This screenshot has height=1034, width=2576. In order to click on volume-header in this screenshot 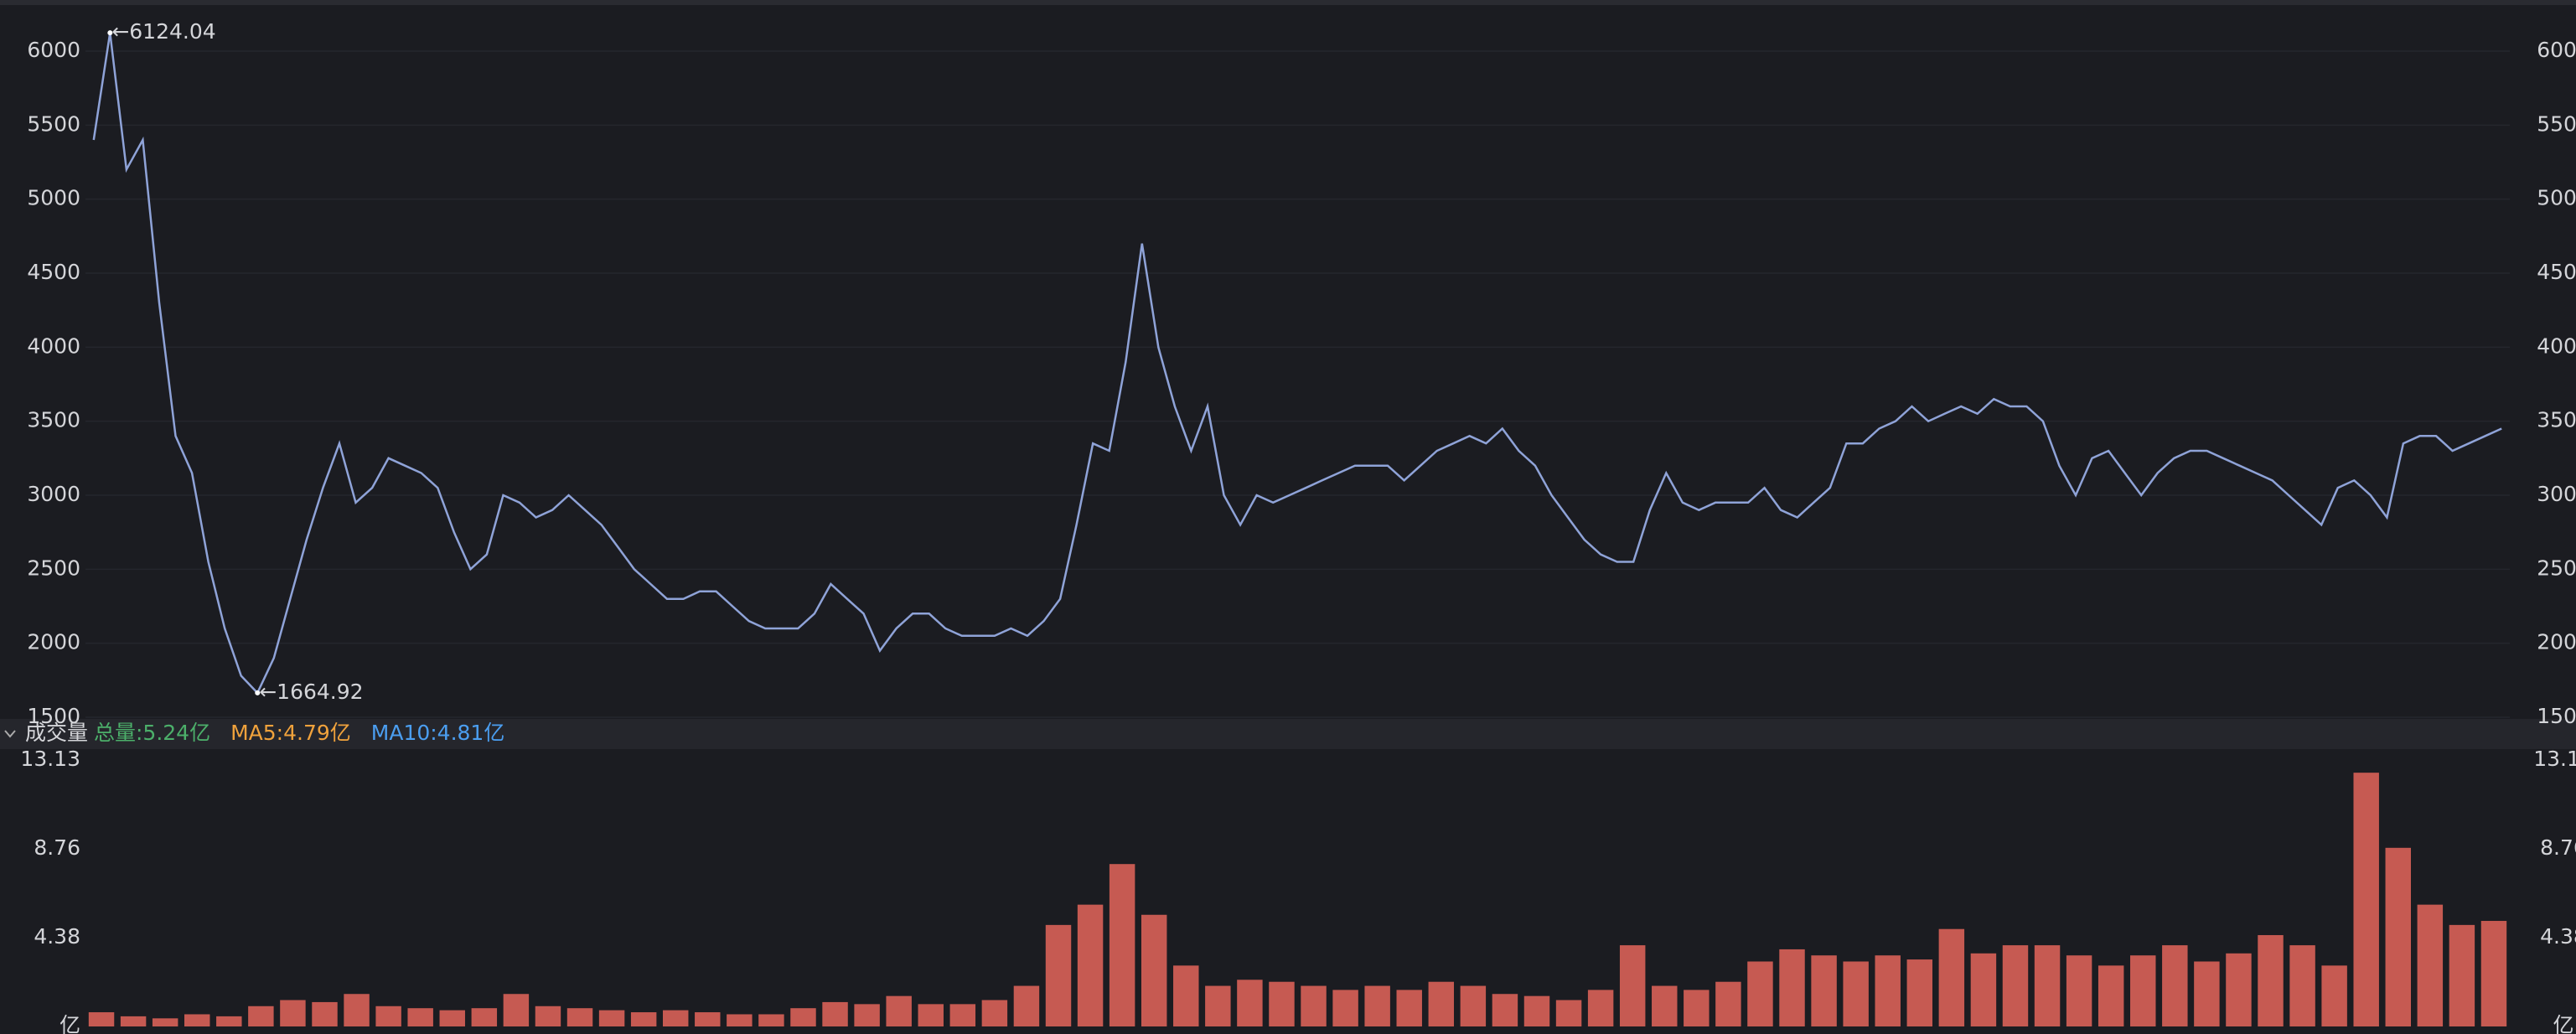, I will do `click(1288, 734)`.